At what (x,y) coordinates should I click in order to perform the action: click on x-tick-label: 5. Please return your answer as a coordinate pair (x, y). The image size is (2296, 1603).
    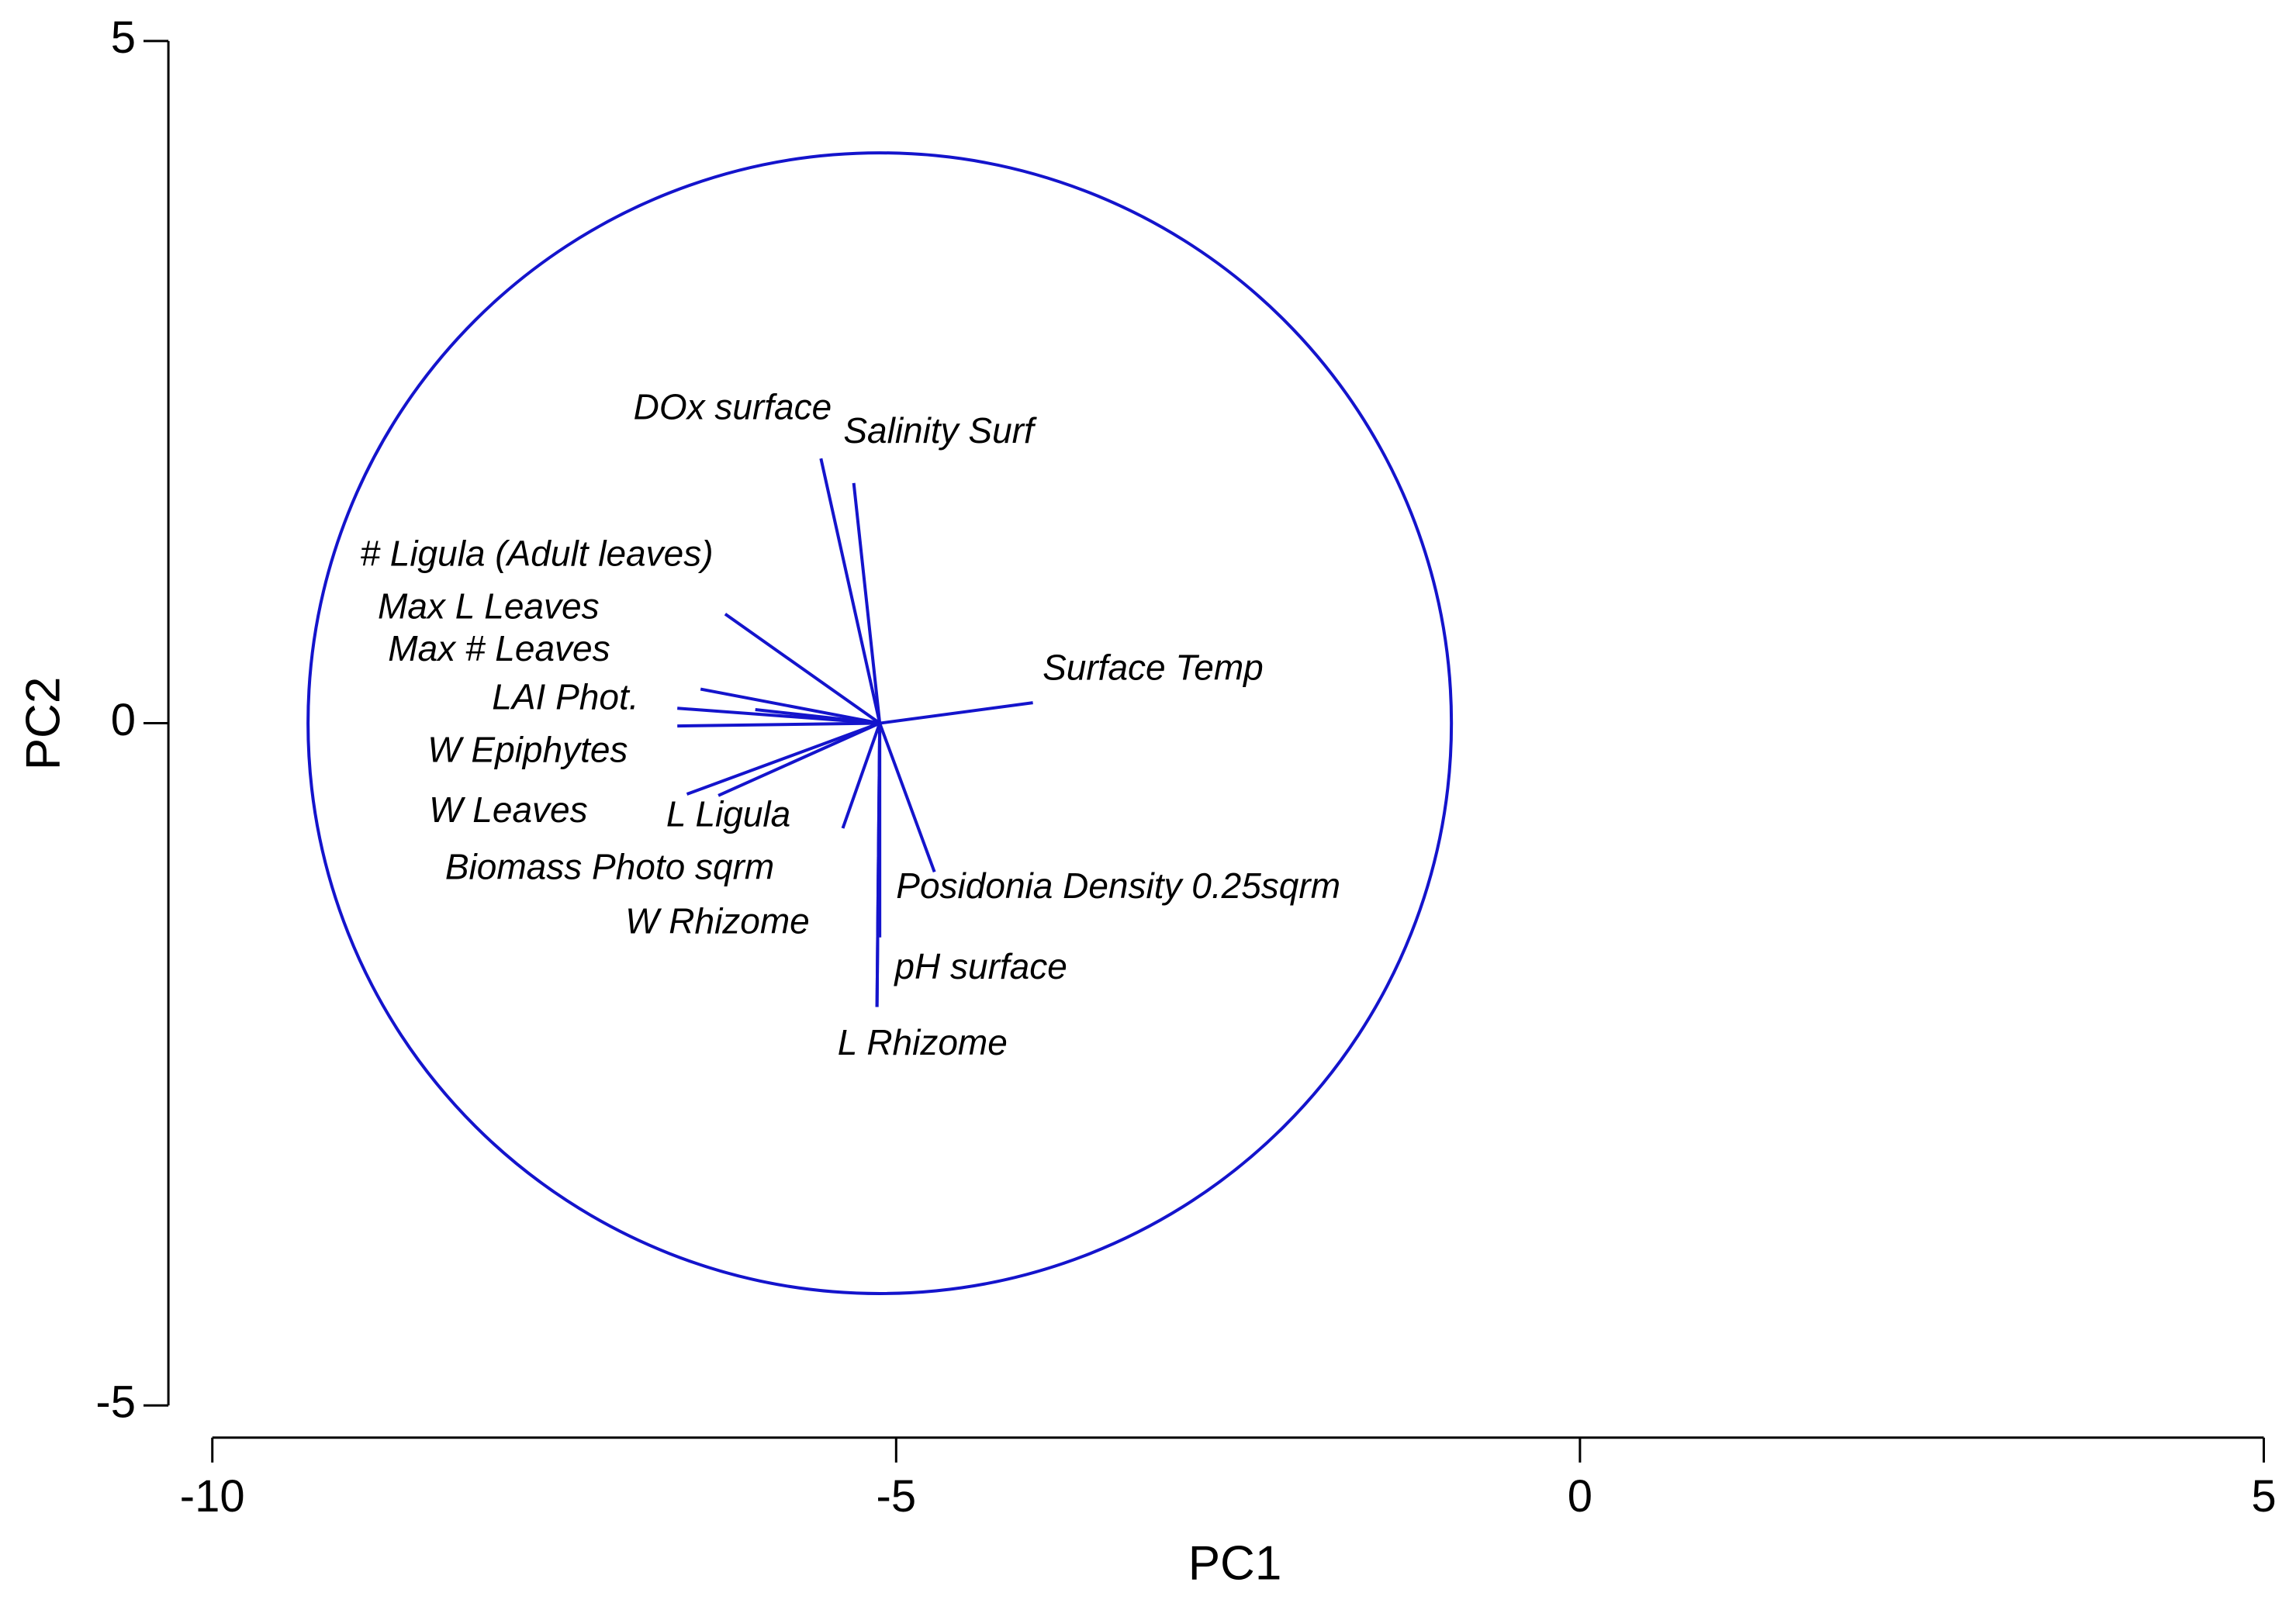
    Looking at the image, I should click on (2263, 1497).